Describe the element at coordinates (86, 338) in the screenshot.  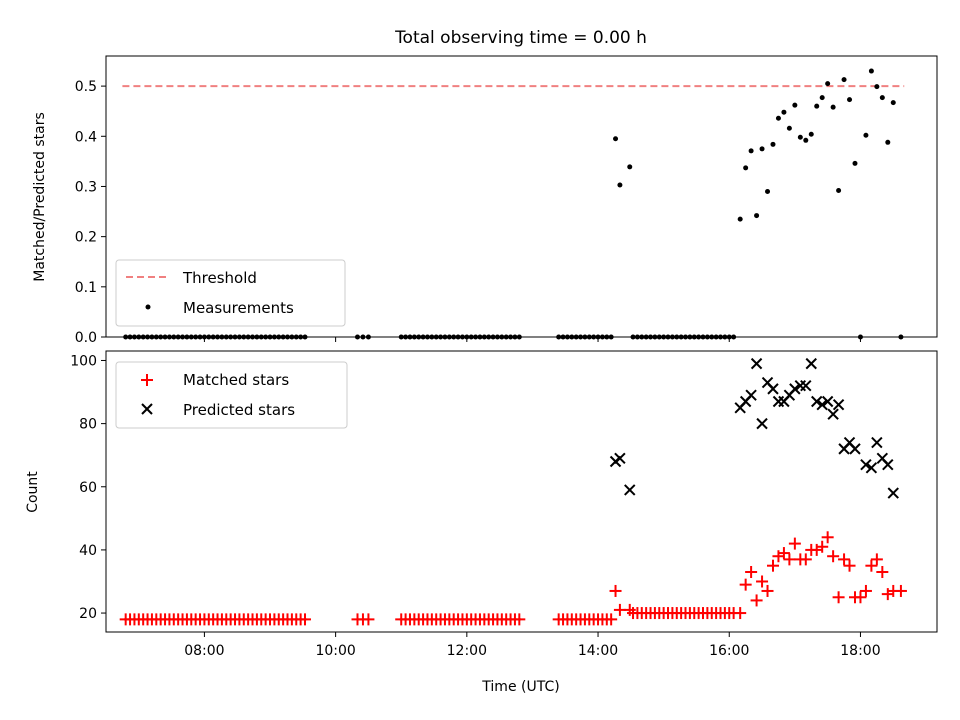
I see `top-y-tick-label: 0.0` at that location.